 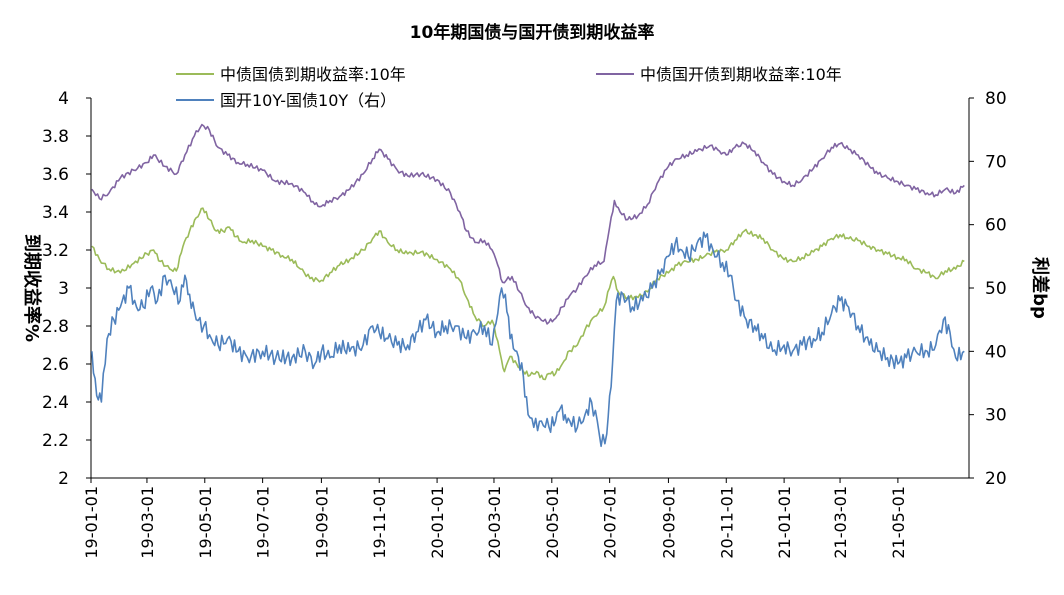 What do you see at coordinates (379, 522) in the screenshot?
I see `x-tick-label: 19-11-01` at bounding box center [379, 522].